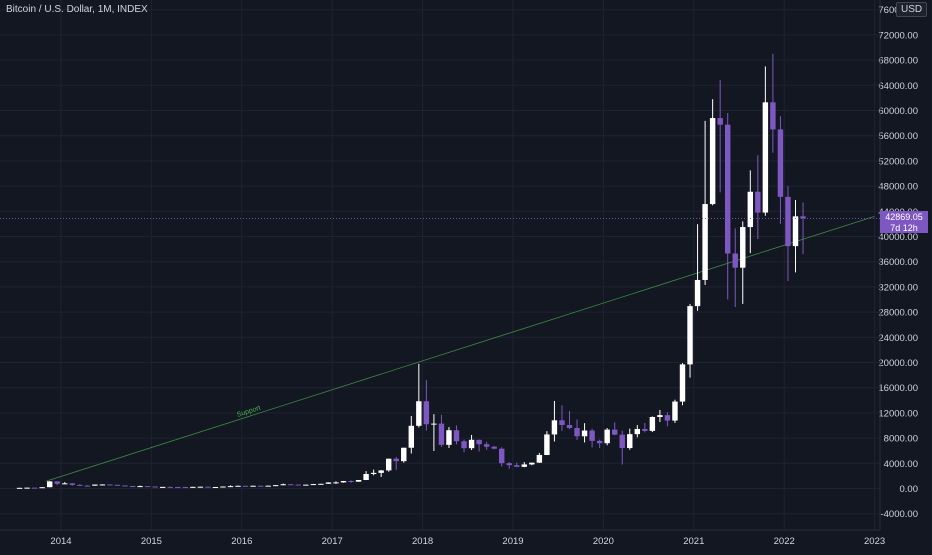  What do you see at coordinates (898, 363) in the screenshot?
I see `y-tick-label: 20000.00` at bounding box center [898, 363].